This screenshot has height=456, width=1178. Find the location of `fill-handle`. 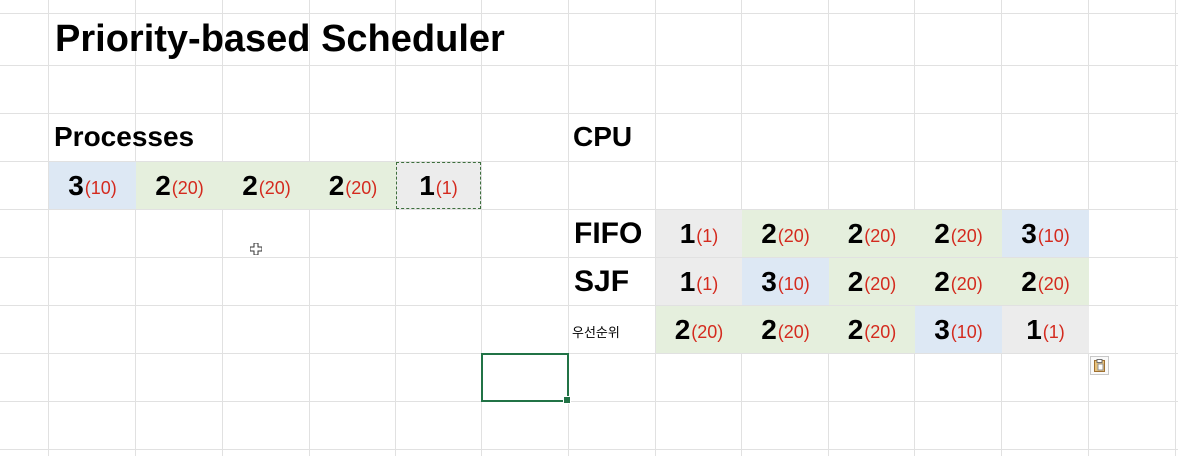

fill-handle is located at coordinates (567, 400).